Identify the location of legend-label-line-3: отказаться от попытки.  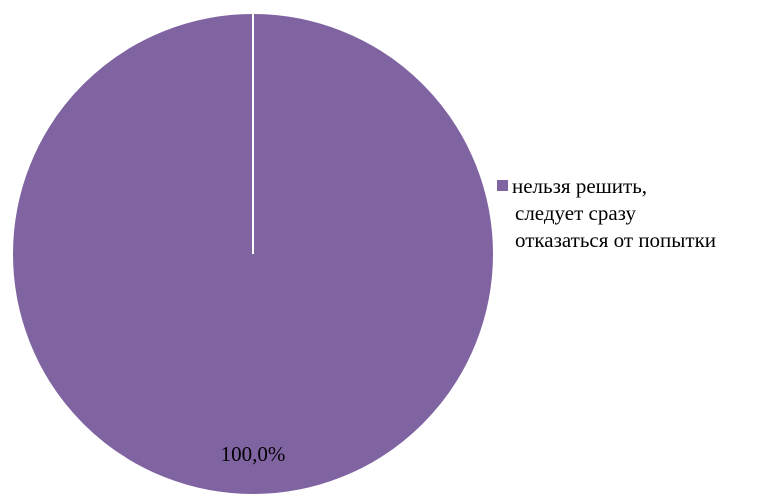
(616, 240).